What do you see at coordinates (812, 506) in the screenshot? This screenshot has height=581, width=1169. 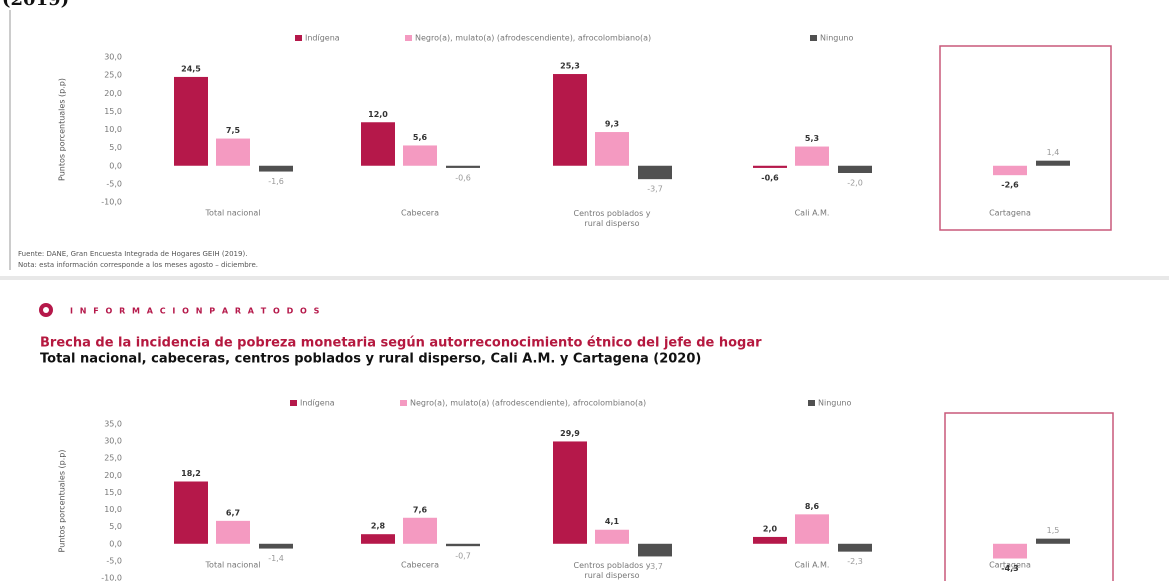 I see `value-label: 8,6` at bounding box center [812, 506].